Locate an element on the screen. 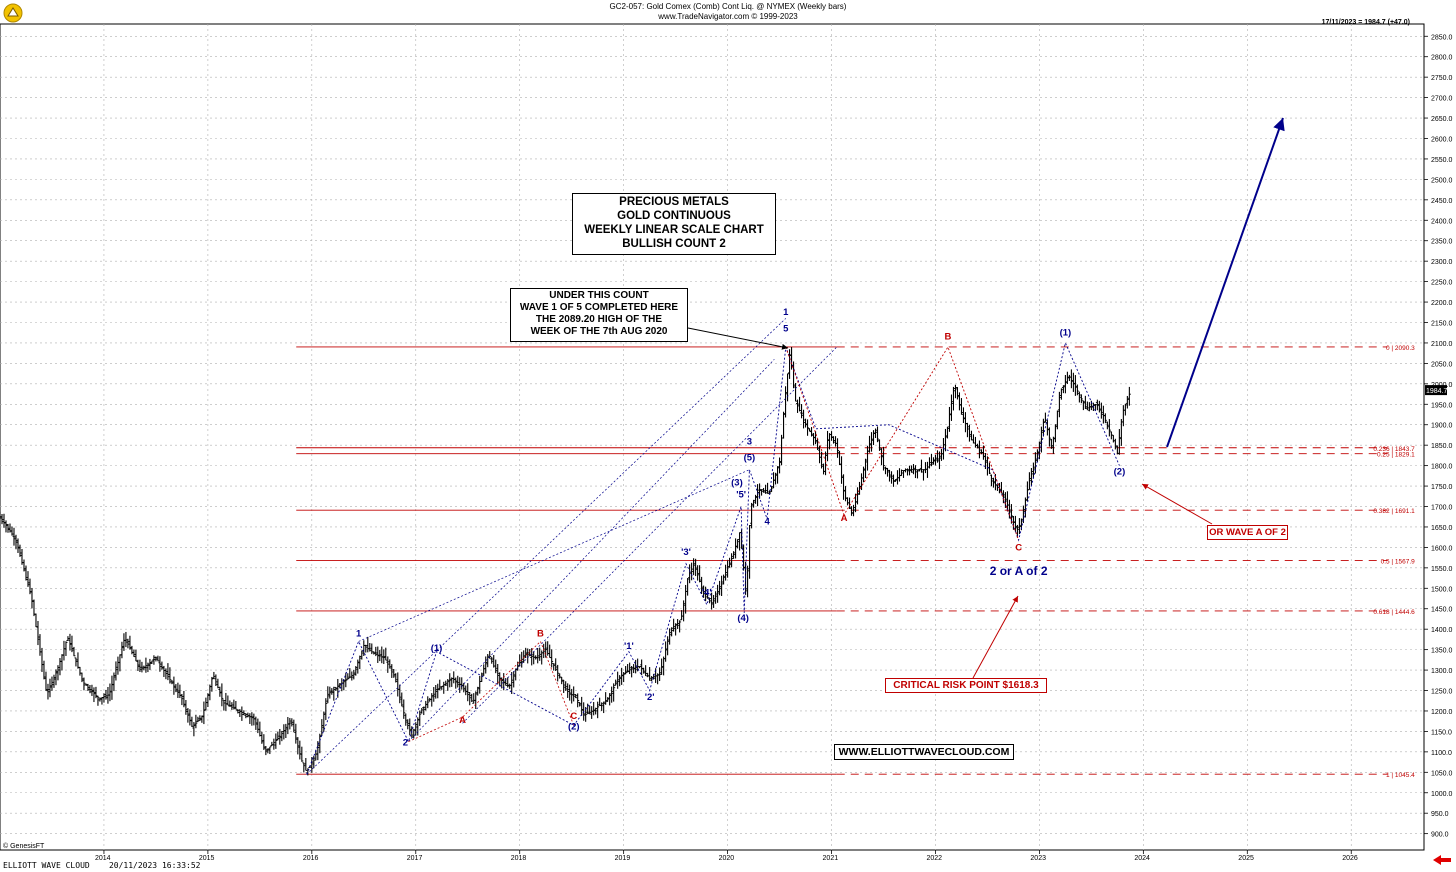 The image size is (1456, 872). x-tick-label: 2014 is located at coordinates (103, 858).